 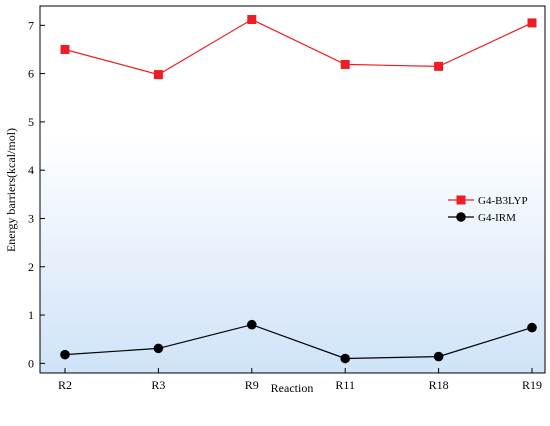 I want to click on x-tick-label: R18, so click(x=439, y=385).